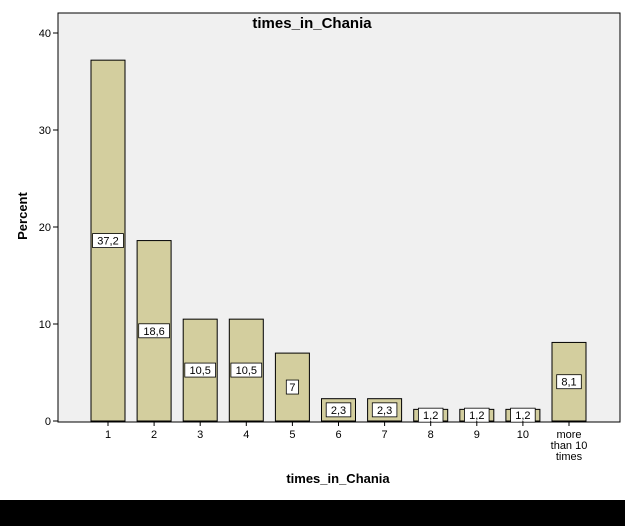 The height and width of the screenshot is (526, 625). I want to click on x-tick-label: 6, so click(338, 435).